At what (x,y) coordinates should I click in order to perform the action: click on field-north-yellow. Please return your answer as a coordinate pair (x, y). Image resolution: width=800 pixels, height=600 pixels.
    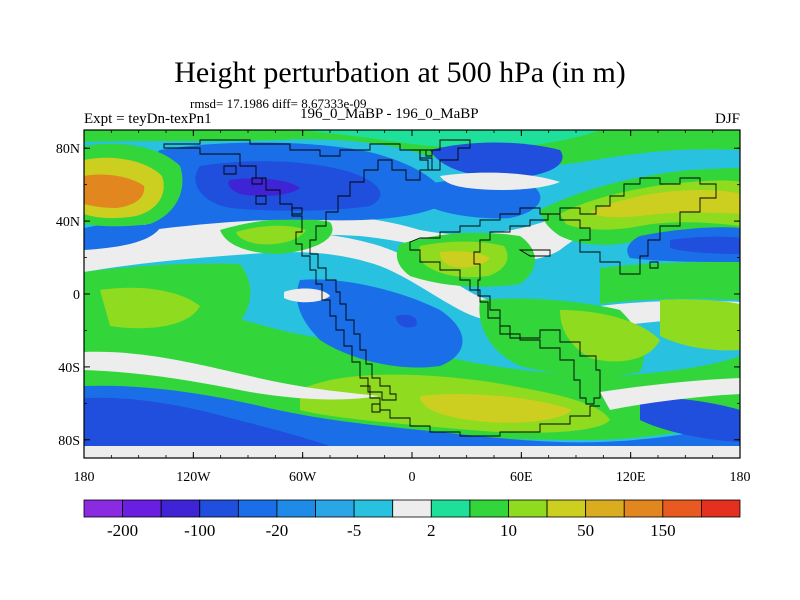
    Looking at the image, I should click on (271, 235).